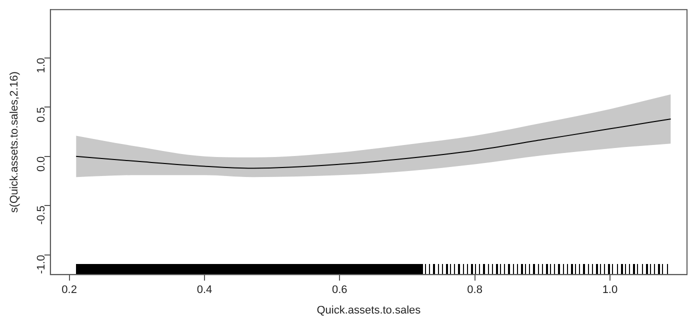 Image resolution: width=699 pixels, height=321 pixels. I want to click on x-tick-label: 0.2, so click(69, 290).